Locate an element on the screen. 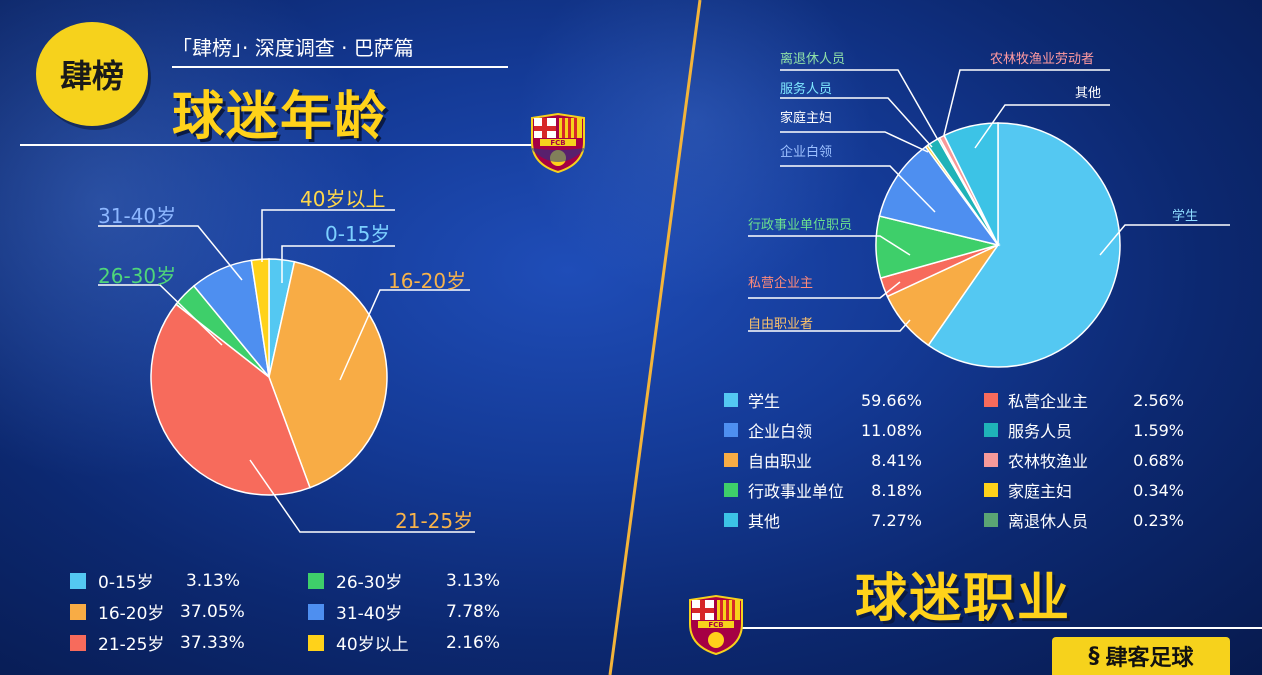 This screenshot has width=1262, height=675. legend-value: 37.33% is located at coordinates (212, 642).